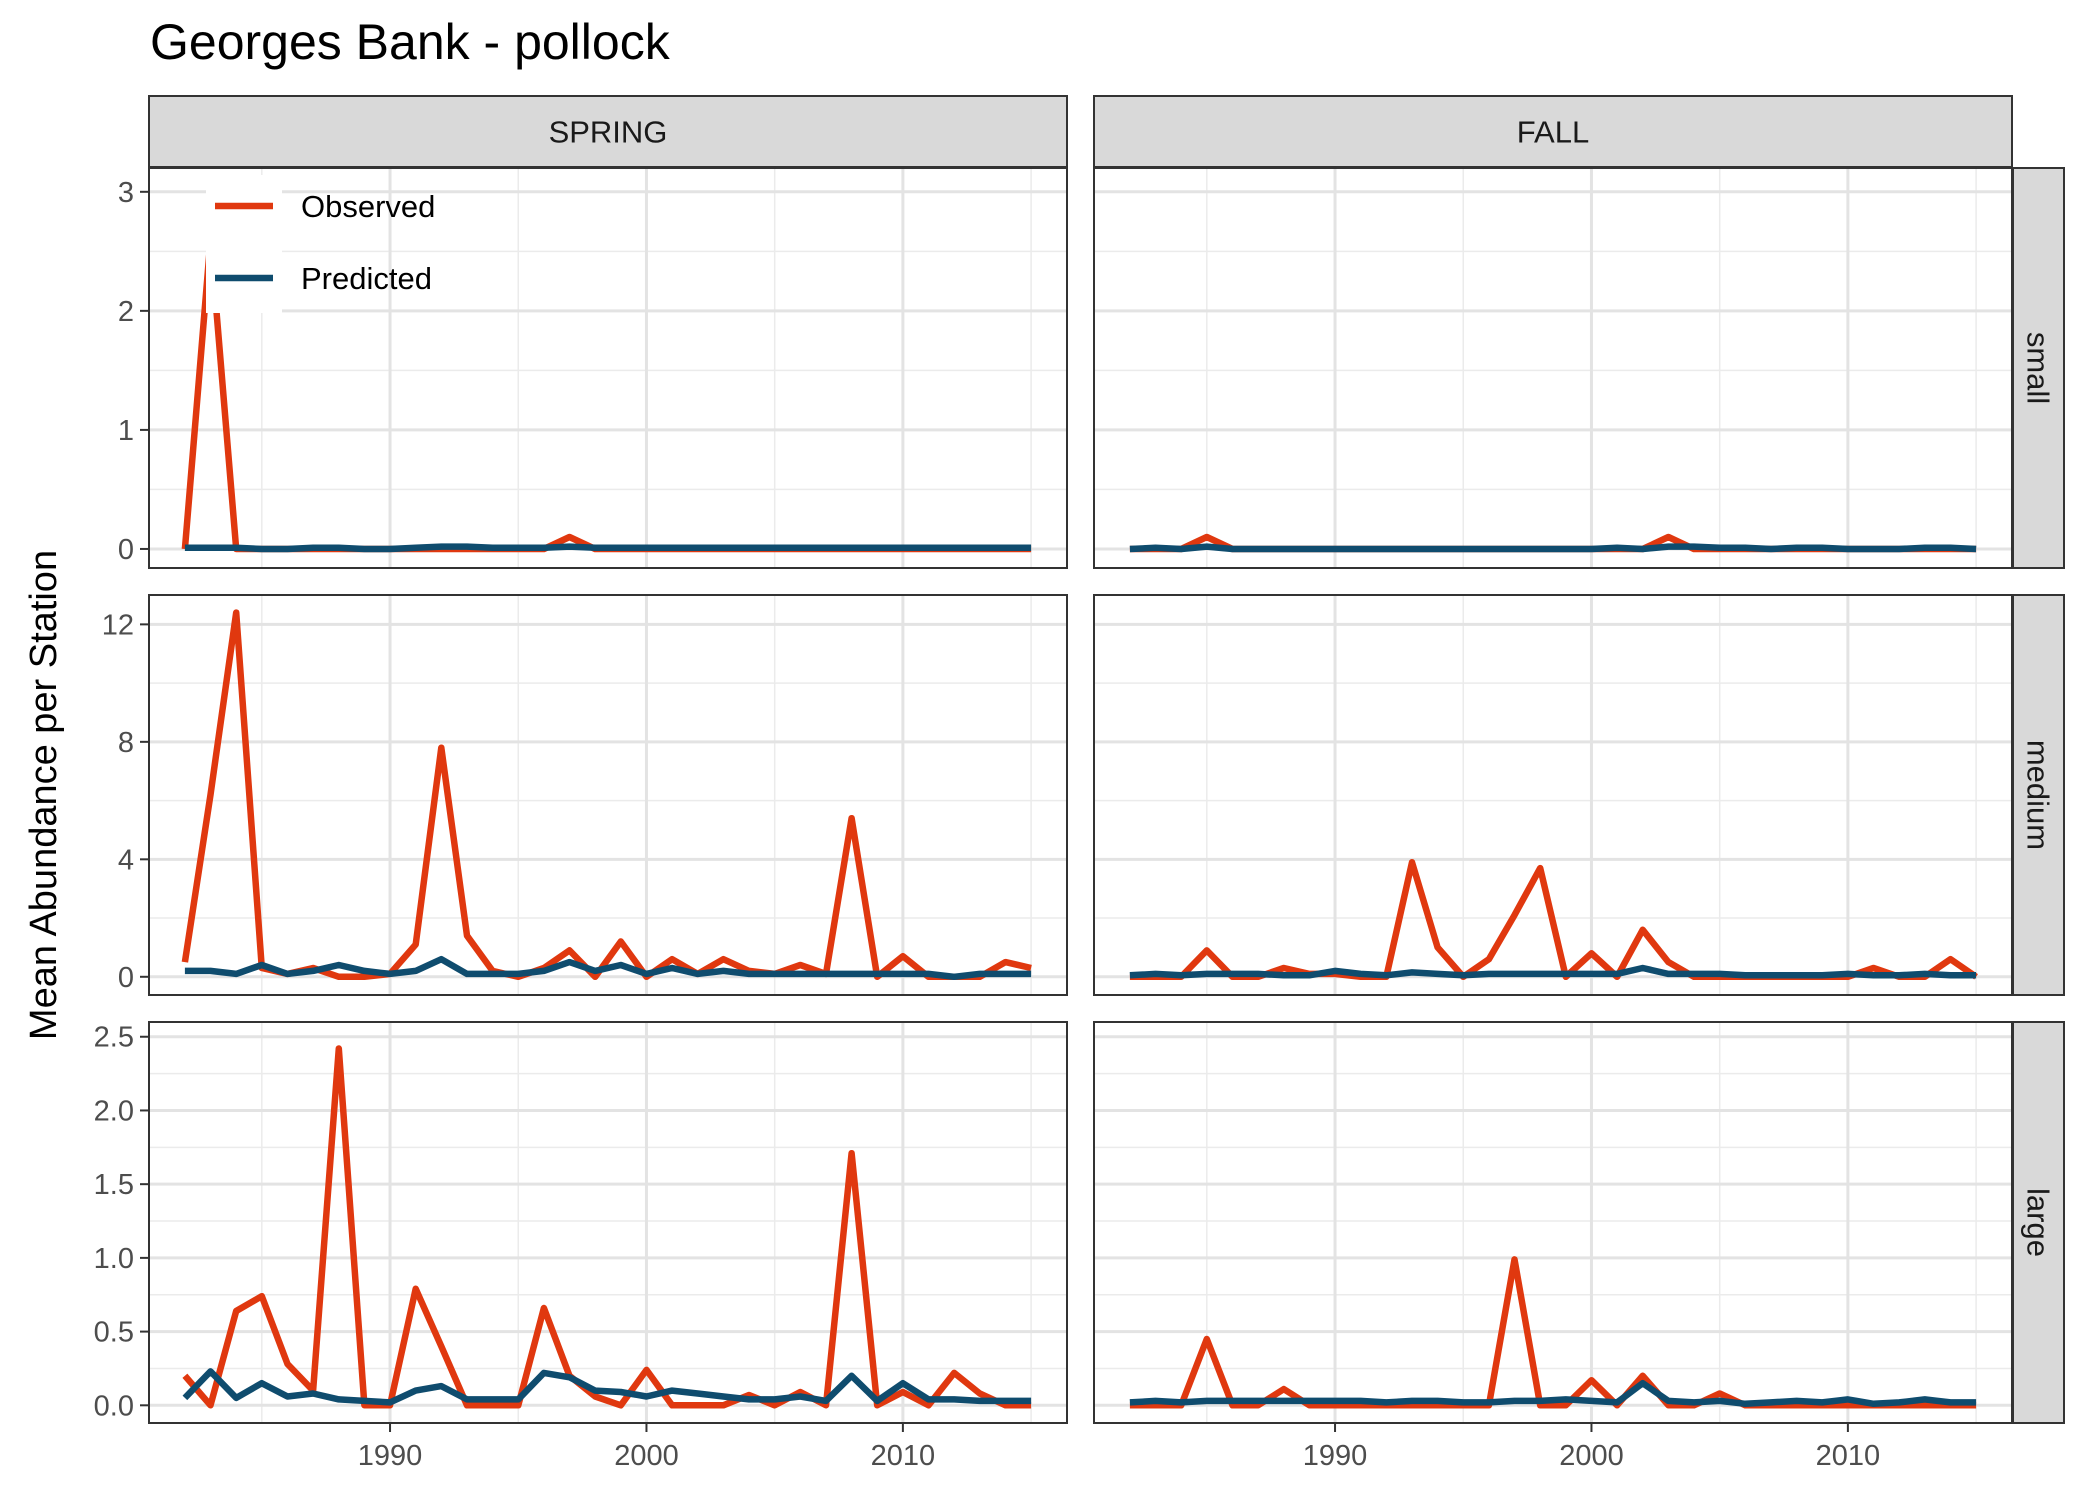 The image size is (2099, 1499). Describe the element at coordinates (126, 193) in the screenshot. I see `y-tick-label: 3` at that location.